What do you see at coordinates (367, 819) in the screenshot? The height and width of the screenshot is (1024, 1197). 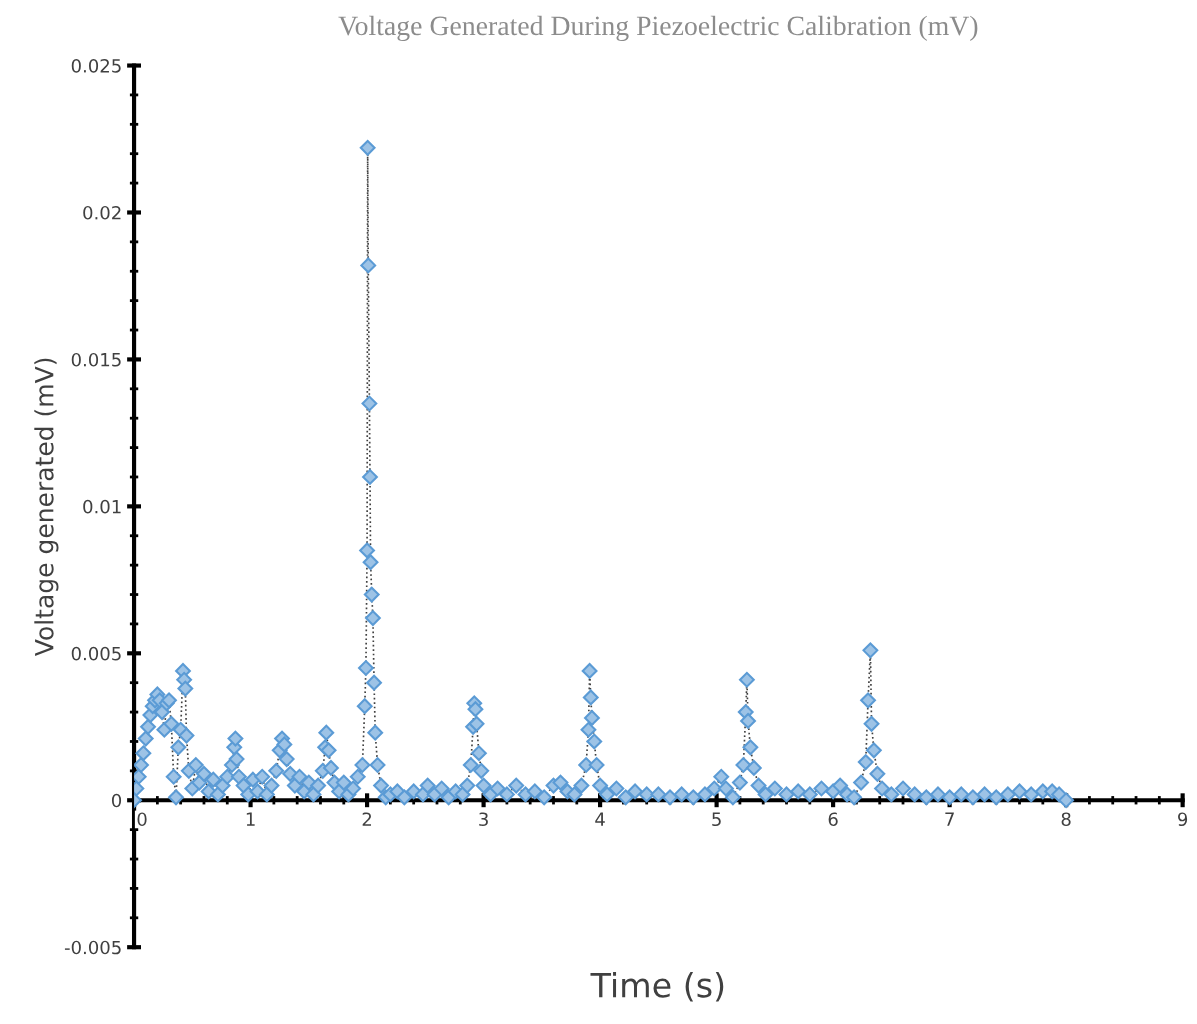 I see `x-tick-label: 2` at bounding box center [367, 819].